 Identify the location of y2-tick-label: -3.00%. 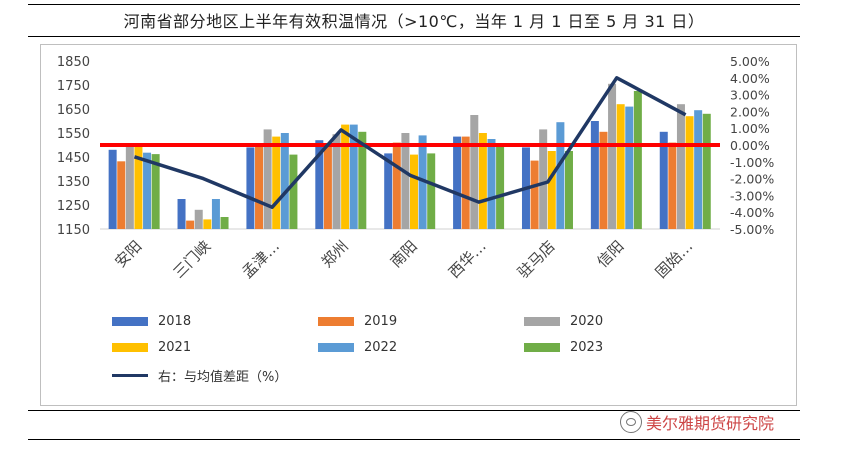
(752, 195).